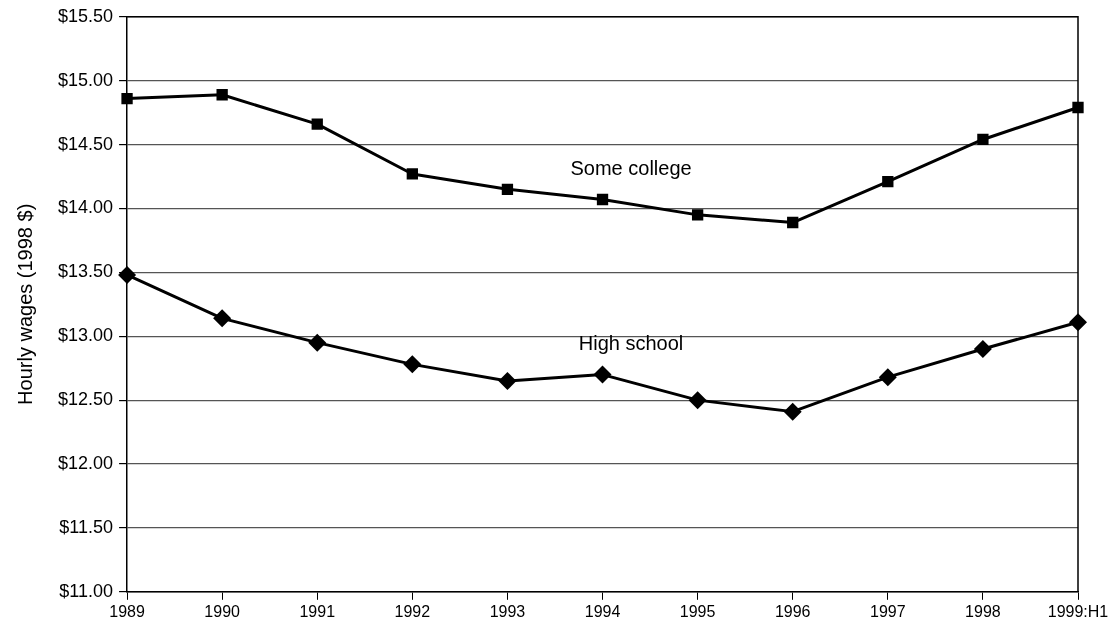 Image resolution: width=1120 pixels, height=639 pixels. Describe the element at coordinates (24, 304) in the screenshot. I see `y-axis-title: Hourly wages (1998 $)` at that location.